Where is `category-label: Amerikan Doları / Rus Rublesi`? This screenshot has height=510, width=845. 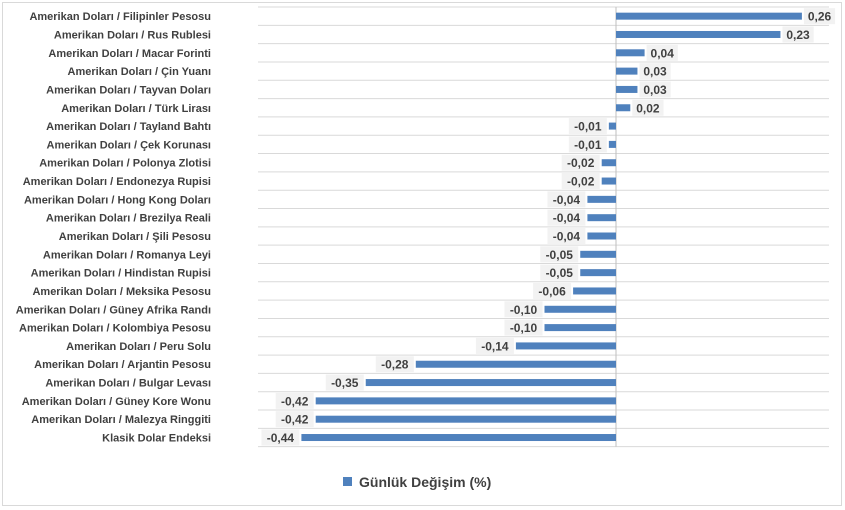 category-label: Amerikan Doları / Rus Rublesi is located at coordinates (132, 35).